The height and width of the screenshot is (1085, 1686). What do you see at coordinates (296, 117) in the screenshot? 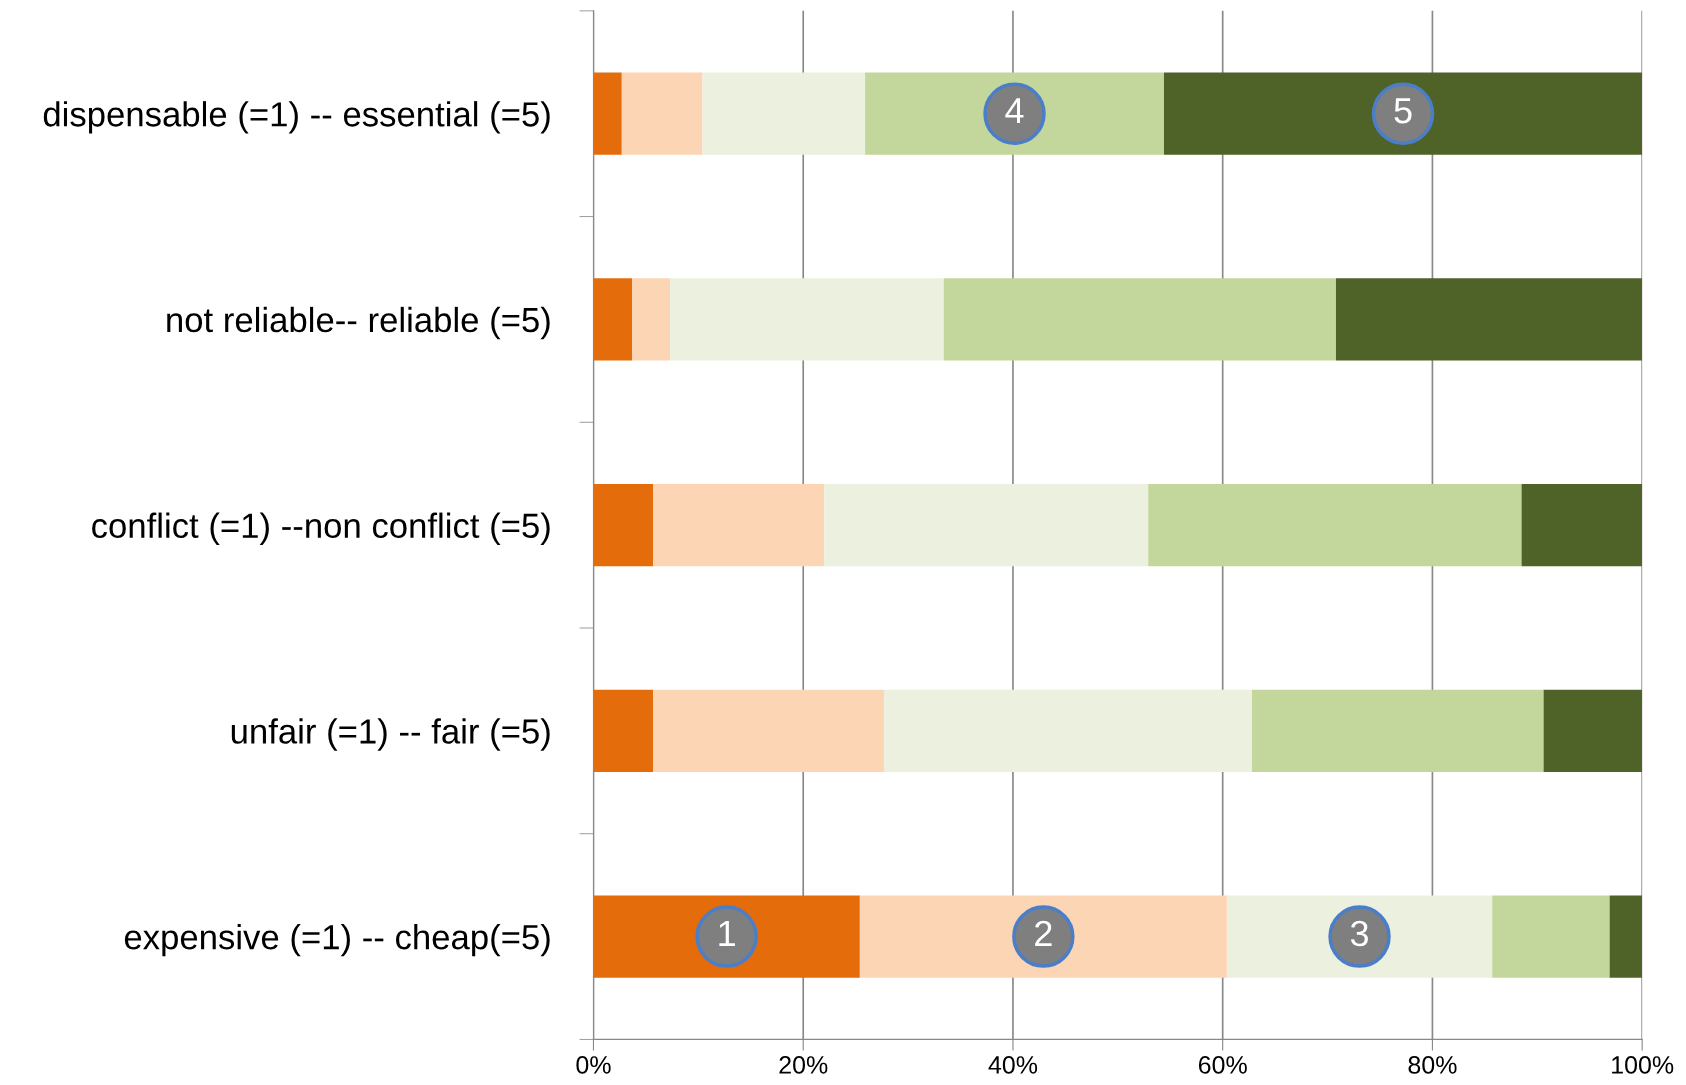
I see `y-tick-label: dispensable (=1) -- essential (=5)` at bounding box center [296, 117].